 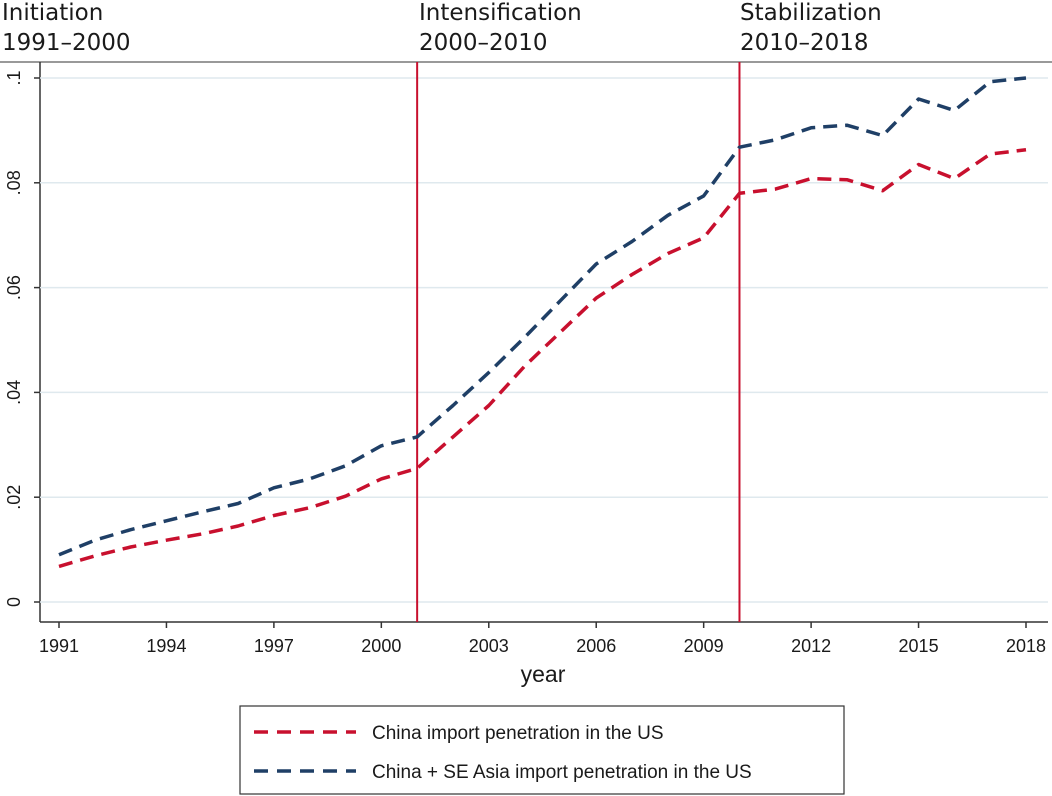 I want to click on legend-box, so click(x=542, y=750).